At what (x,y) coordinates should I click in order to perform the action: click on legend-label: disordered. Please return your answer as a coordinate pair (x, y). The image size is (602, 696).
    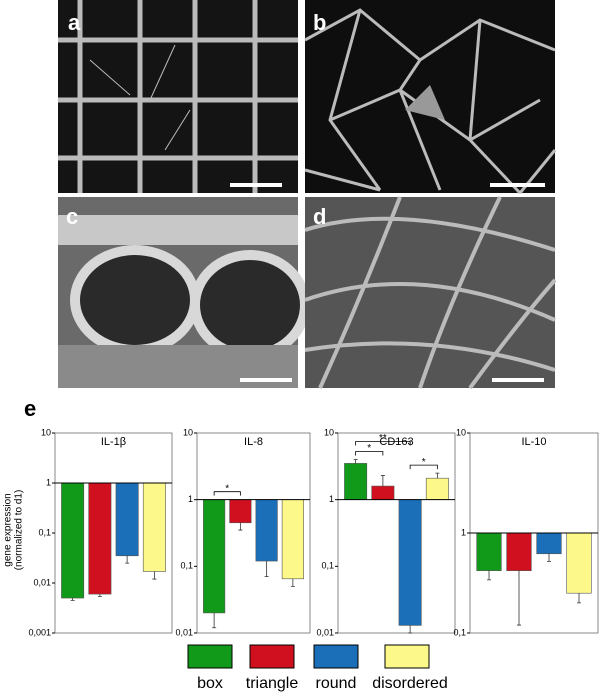
    Looking at the image, I should click on (410, 683).